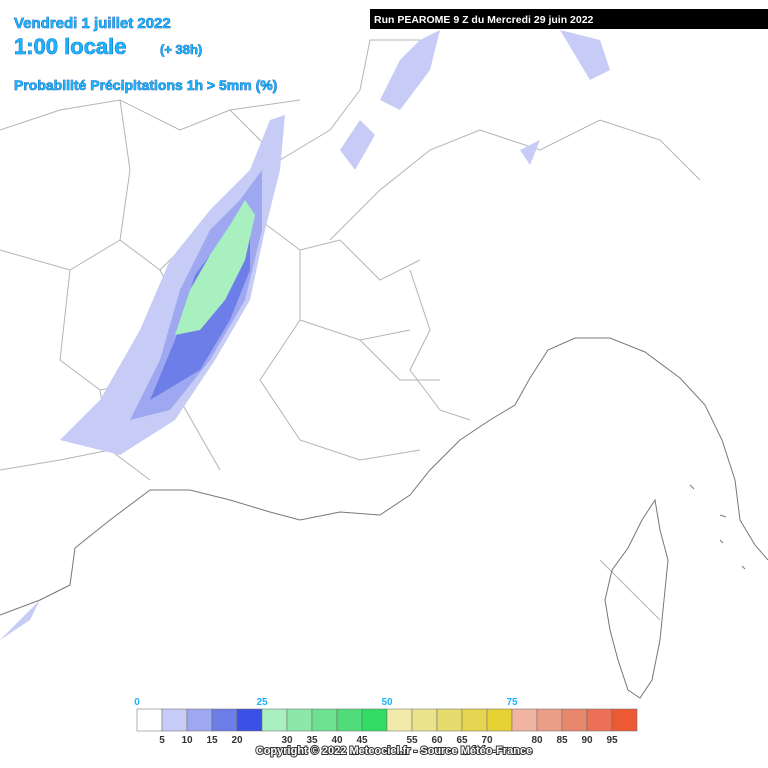  I want to click on legend-top-label: 75, so click(512, 702).